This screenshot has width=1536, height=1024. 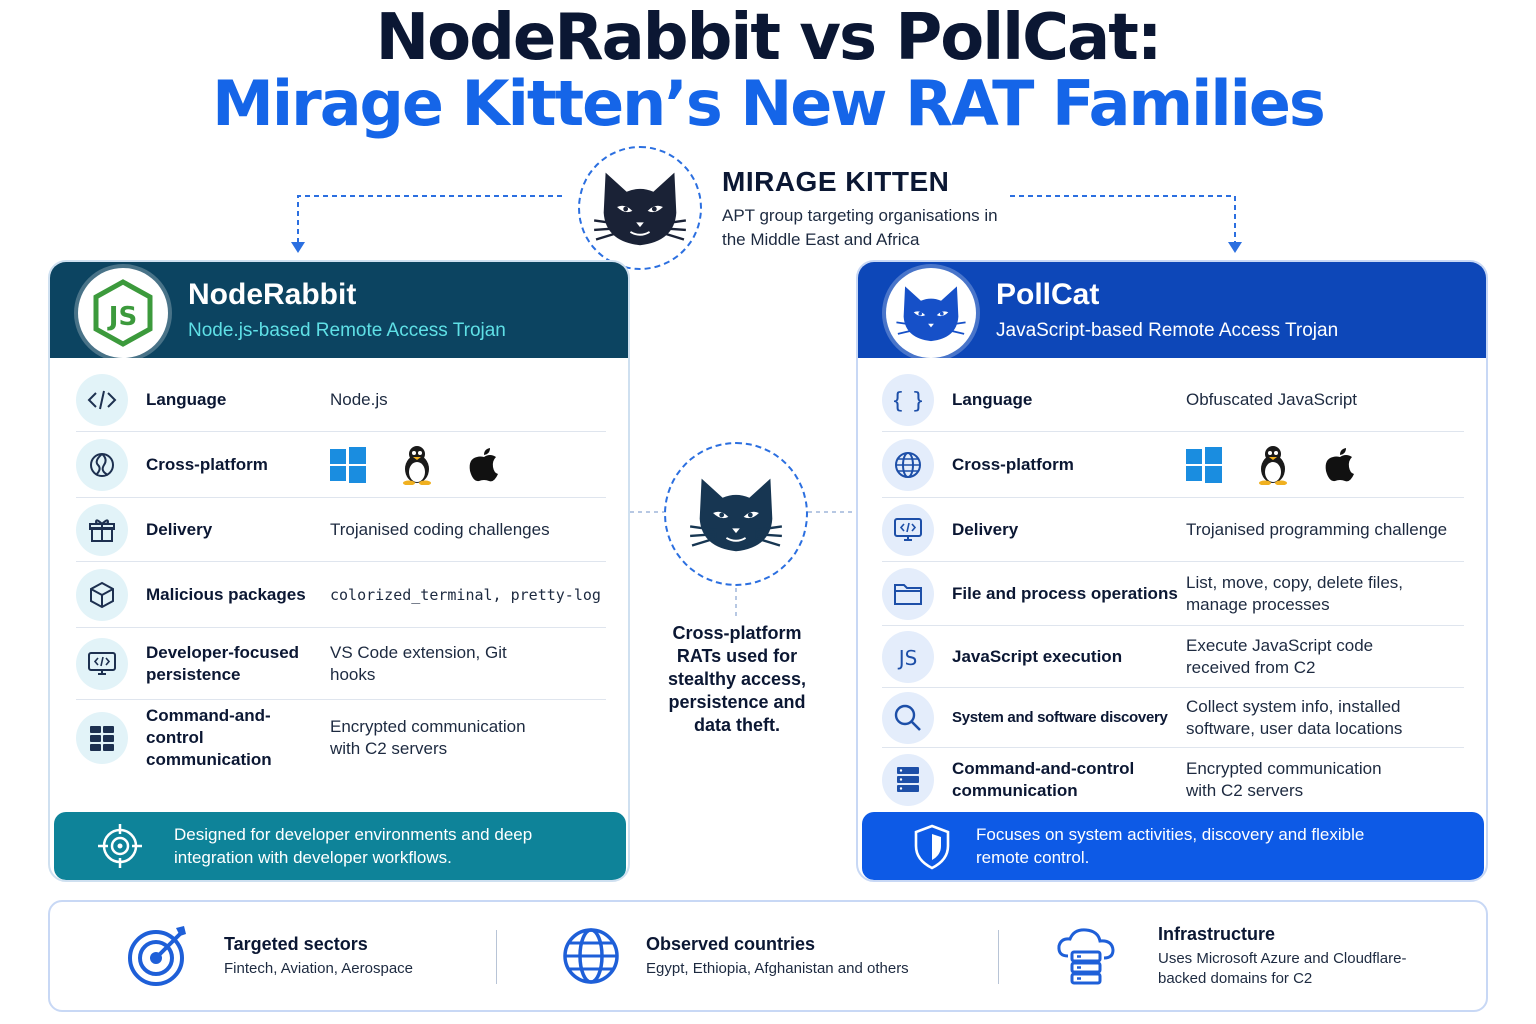 What do you see at coordinates (908, 717) in the screenshot?
I see `search-icon` at bounding box center [908, 717].